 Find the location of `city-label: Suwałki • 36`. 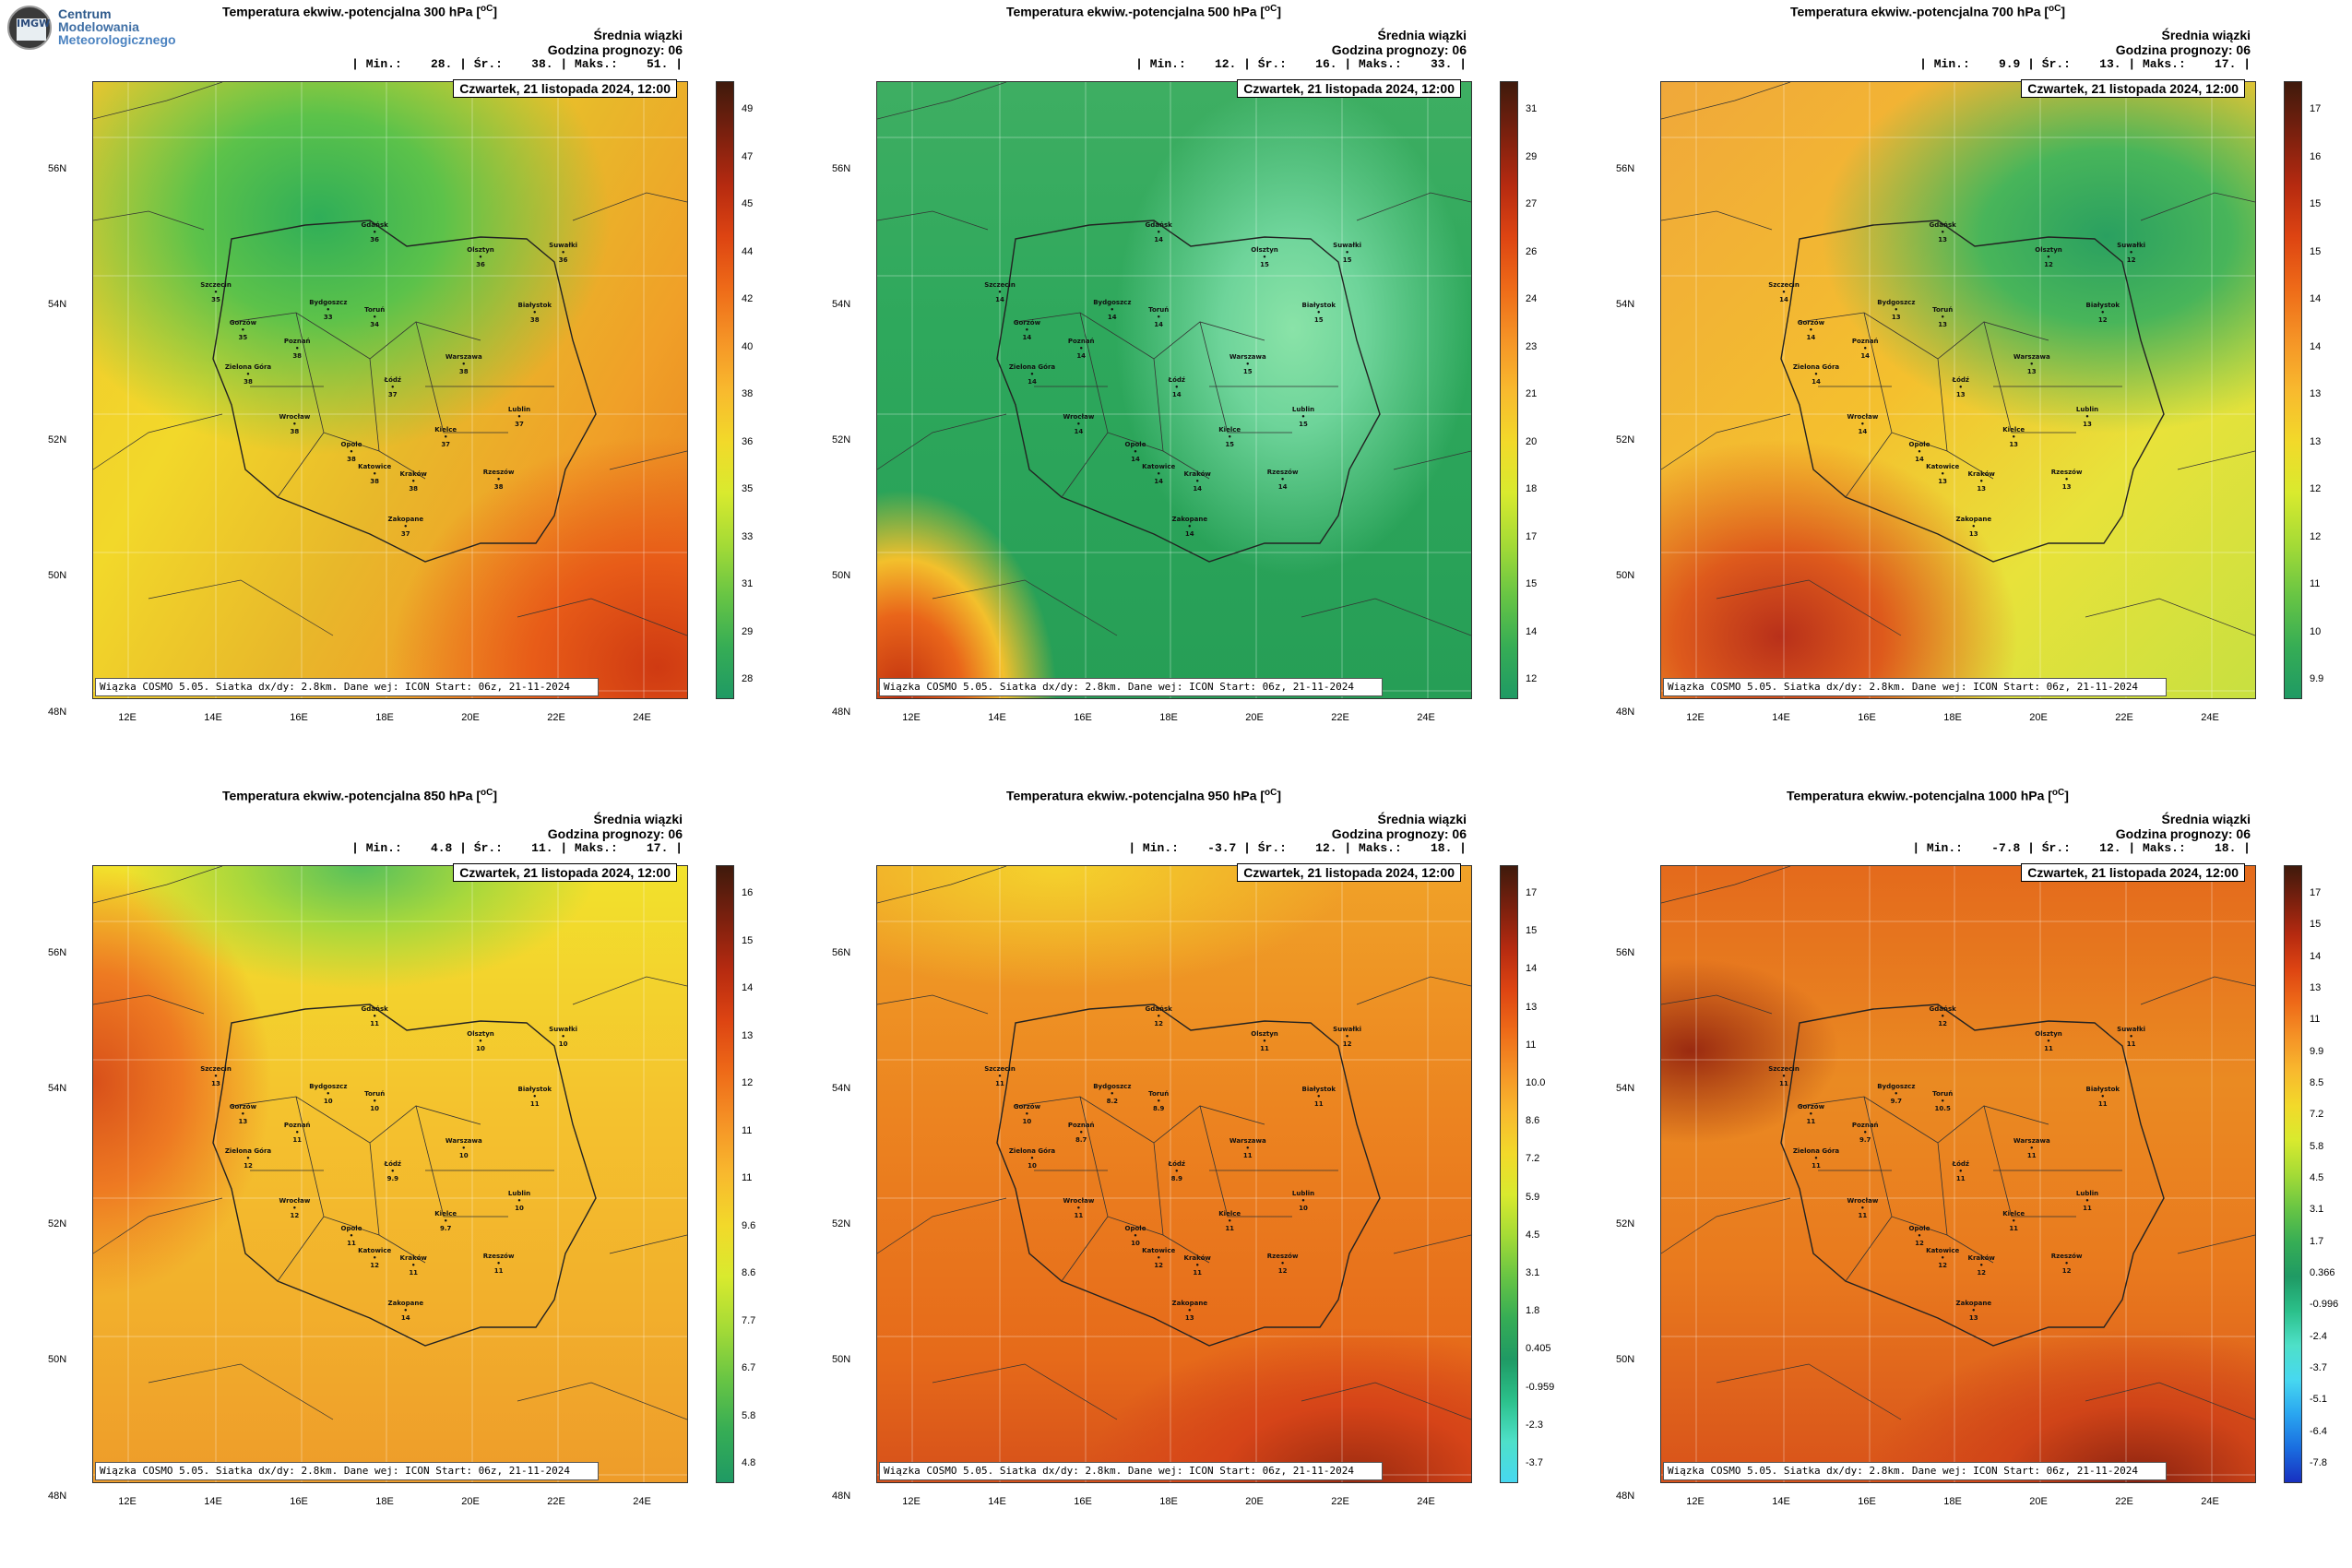

city-label: Suwałki • 36 is located at coordinates (563, 253).